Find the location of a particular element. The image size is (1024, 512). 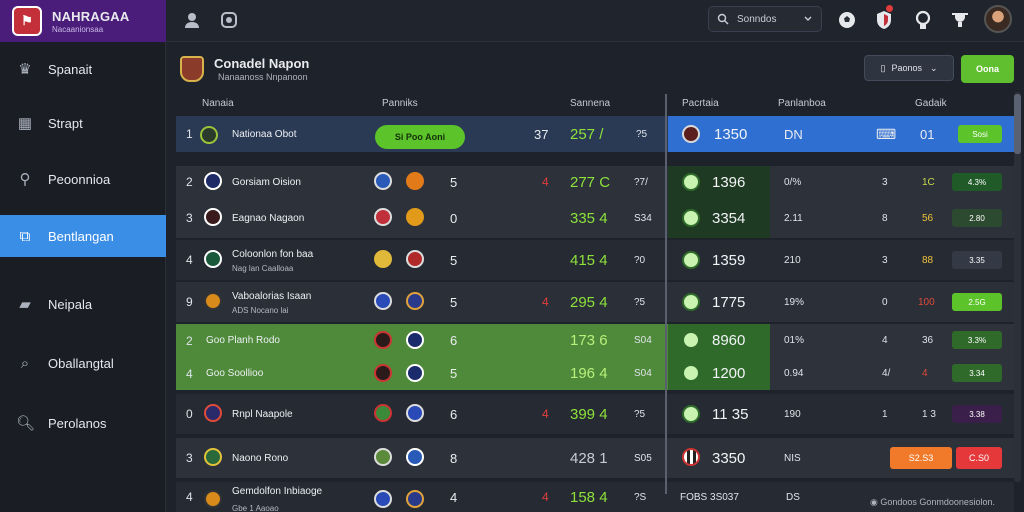

stat-value: S05 is located at coordinates (643, 458).